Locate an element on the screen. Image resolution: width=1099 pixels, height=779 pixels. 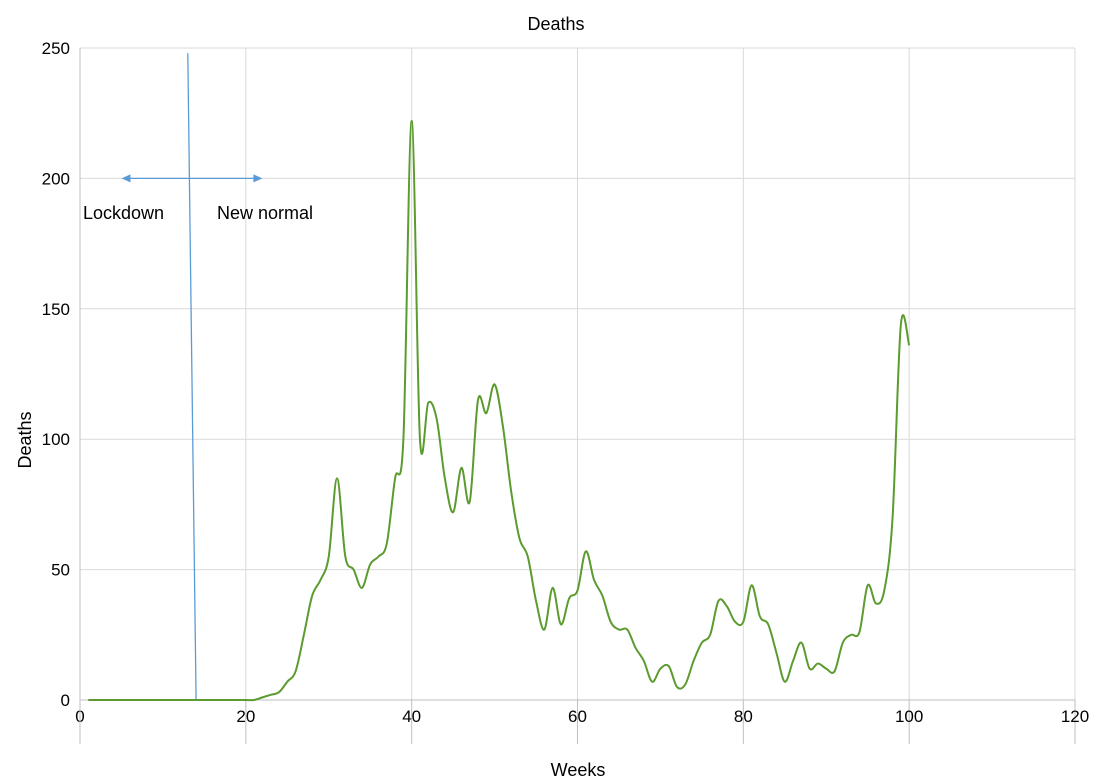
x-tick-label: 100 is located at coordinates (909, 716).